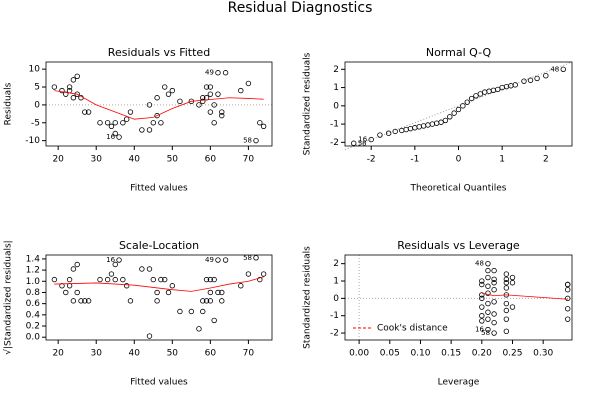 The height and width of the screenshot is (400, 599). I want to click on y-tick-label: 0, so click(336, 299).